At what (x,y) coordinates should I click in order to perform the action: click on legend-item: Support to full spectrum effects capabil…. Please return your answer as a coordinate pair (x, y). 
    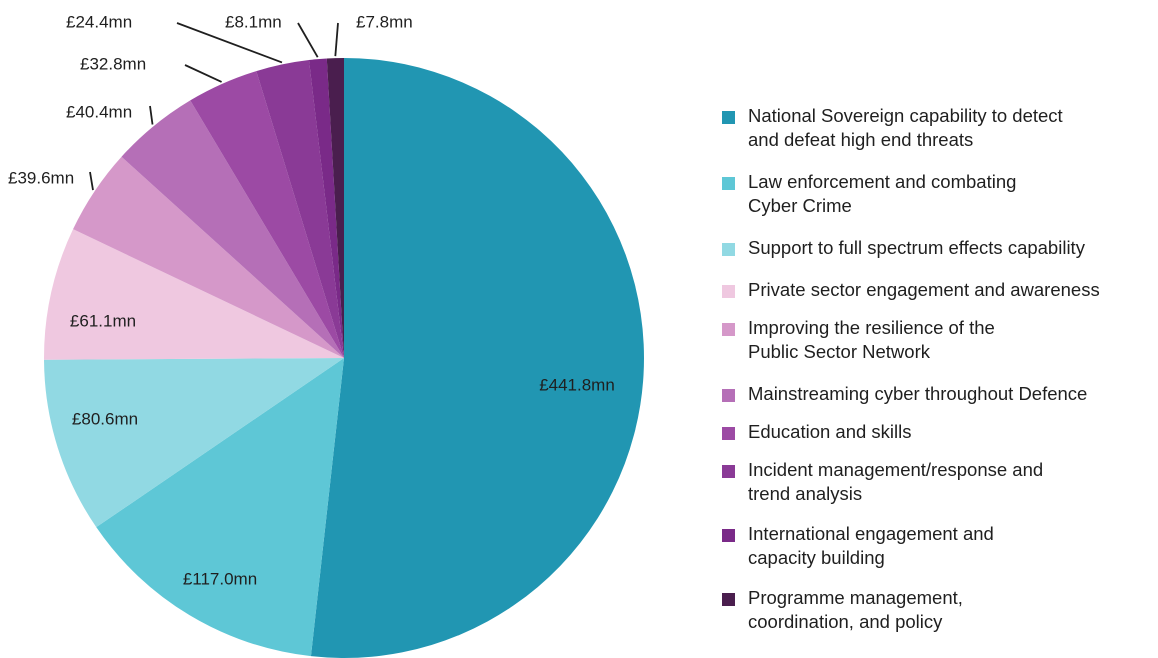
    Looking at the image, I should click on (936, 248).